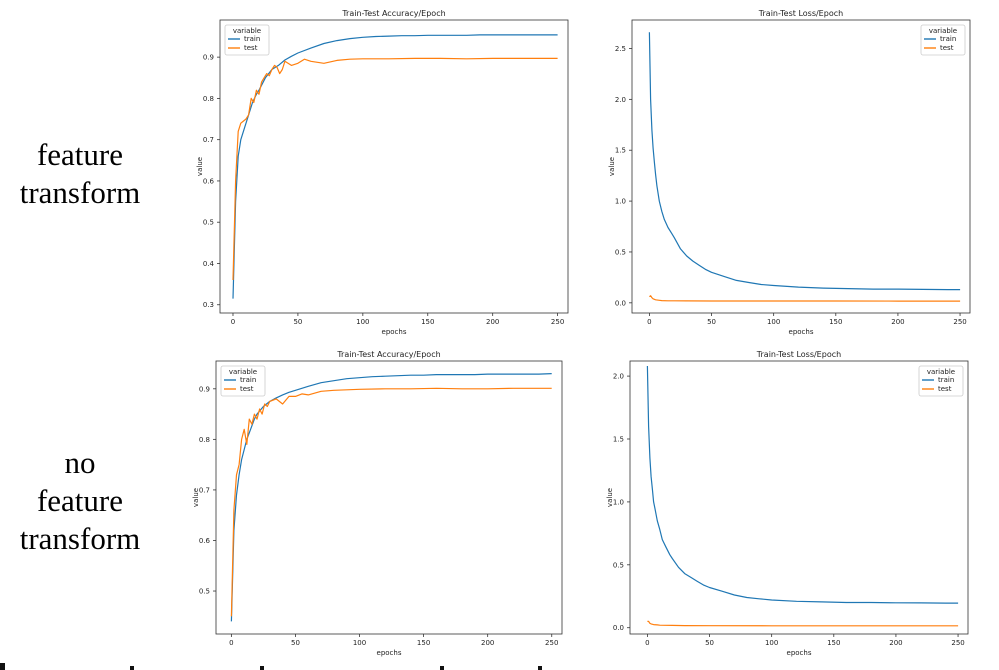 The image size is (999, 670). Describe the element at coordinates (80, 174) in the screenshot. I see `row-label-feature-transform: feature transform` at that location.